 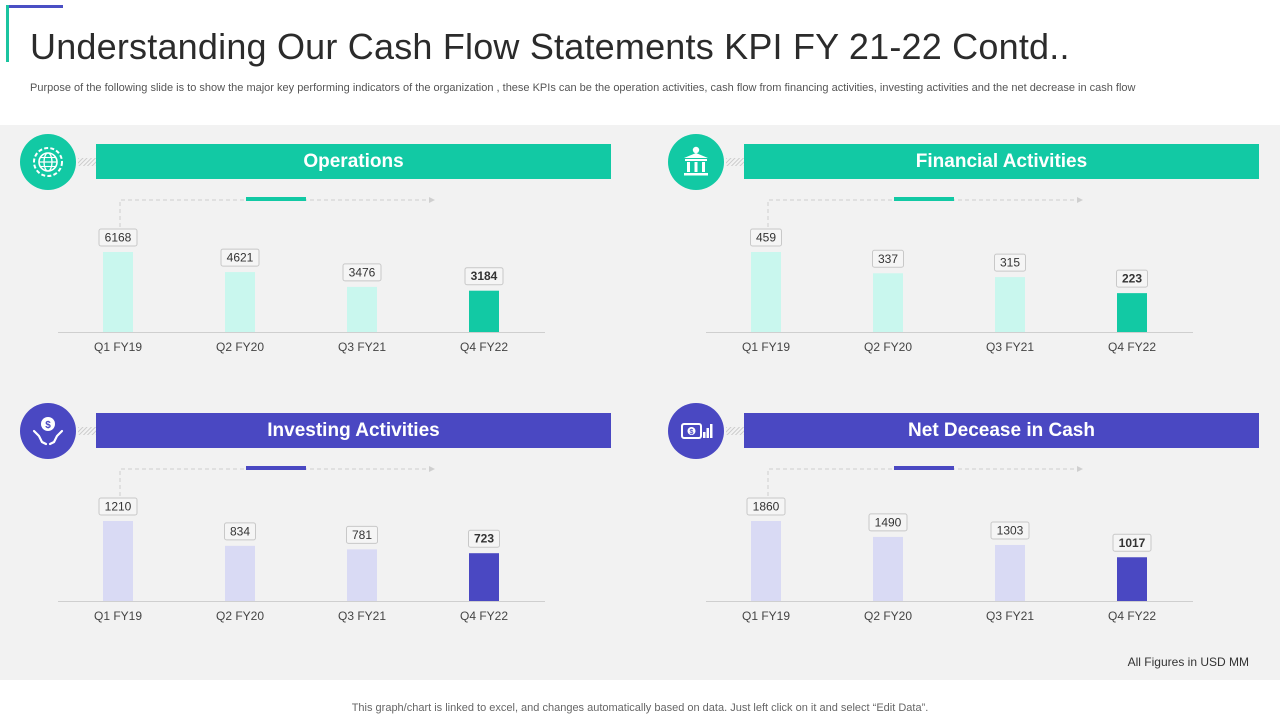 I want to click on data-label: 223, so click(x=1132, y=279).